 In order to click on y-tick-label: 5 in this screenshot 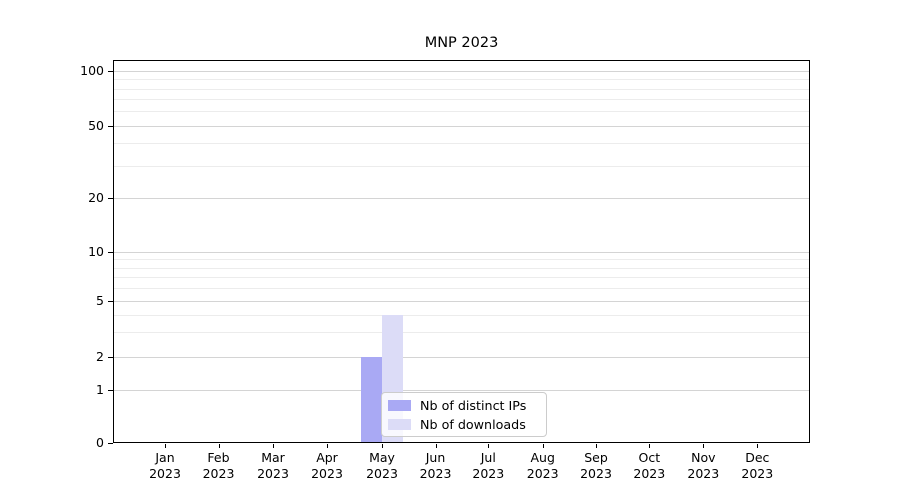, I will do `click(100, 300)`.